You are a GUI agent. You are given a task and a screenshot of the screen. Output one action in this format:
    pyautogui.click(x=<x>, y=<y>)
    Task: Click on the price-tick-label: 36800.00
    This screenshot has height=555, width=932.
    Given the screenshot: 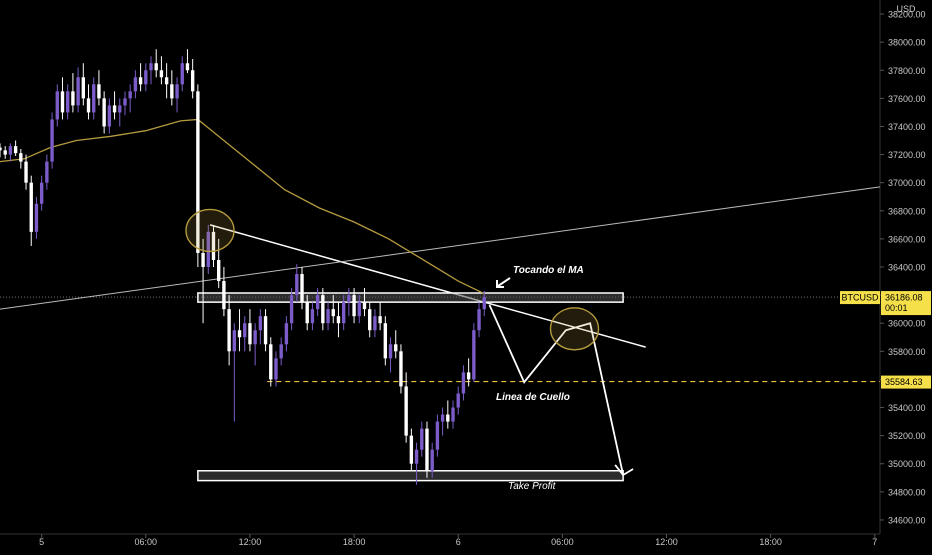 What is the action you would take?
    pyautogui.click(x=907, y=211)
    